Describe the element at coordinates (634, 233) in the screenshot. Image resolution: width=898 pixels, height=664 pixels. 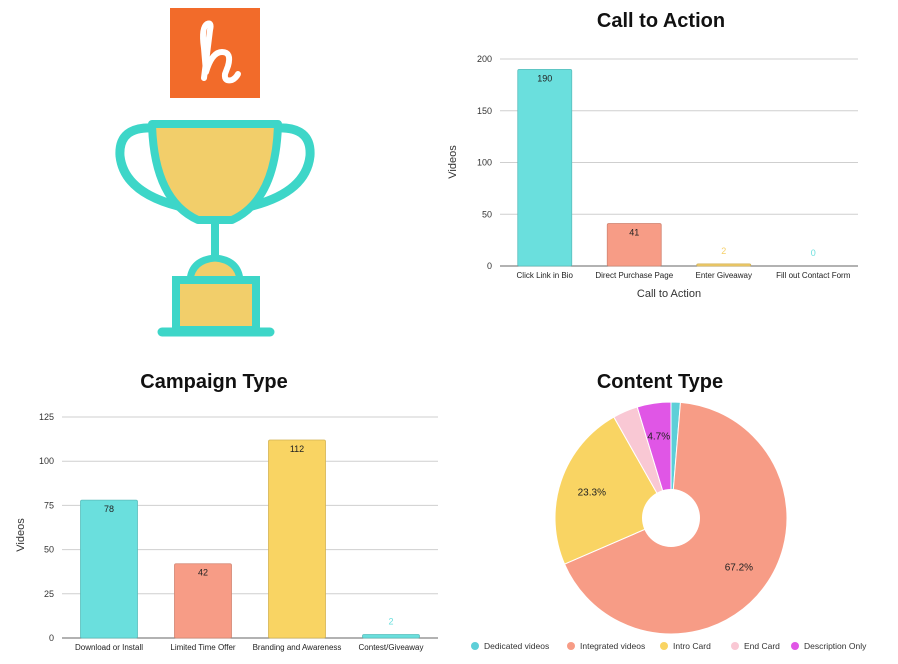
I see `data-label: 41` at that location.